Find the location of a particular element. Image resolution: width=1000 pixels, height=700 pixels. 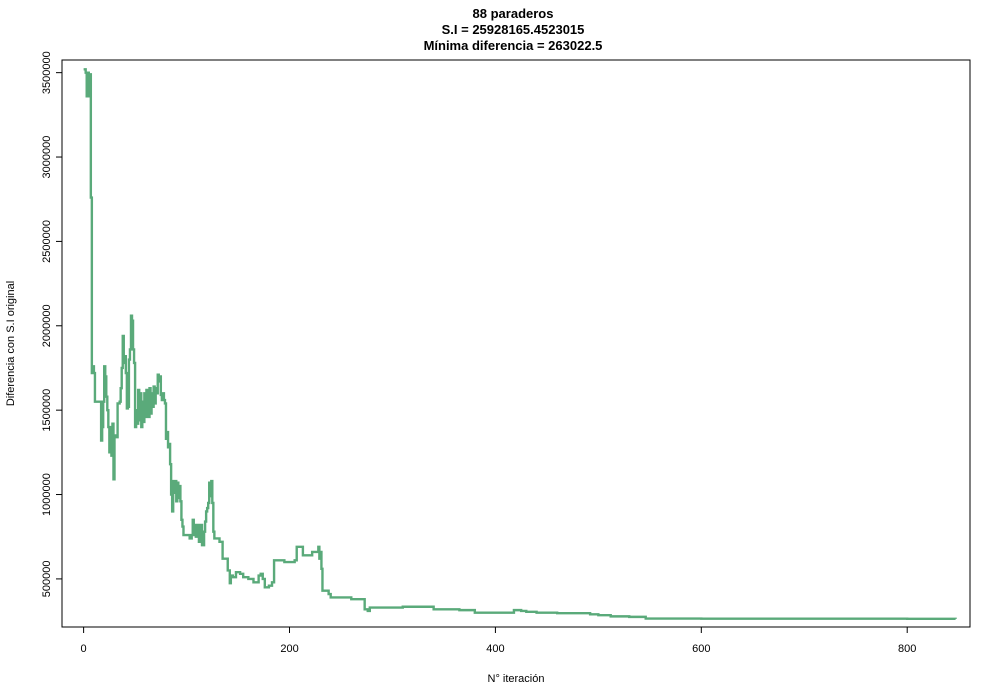

y-tick-label: 1500000 is located at coordinates (47, 410).